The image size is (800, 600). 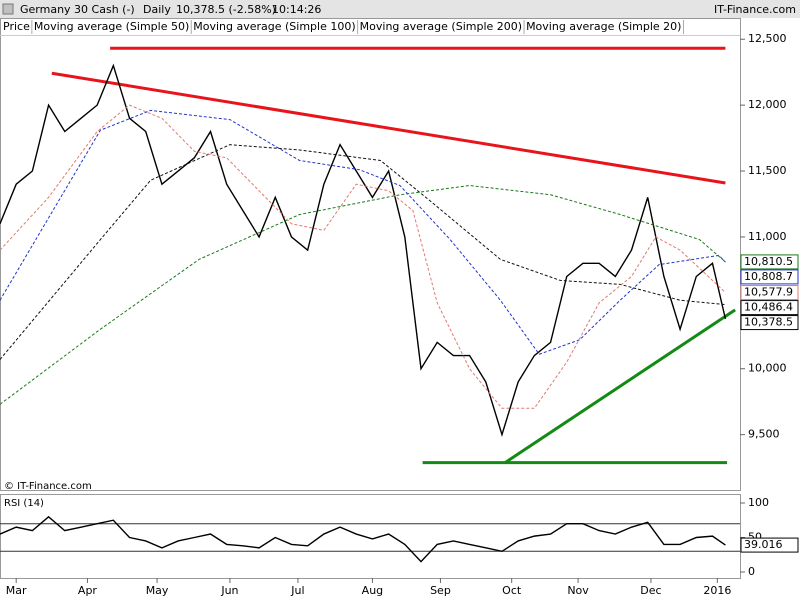 What do you see at coordinates (578, 590) in the screenshot?
I see `x-tick-label: Nov` at bounding box center [578, 590].